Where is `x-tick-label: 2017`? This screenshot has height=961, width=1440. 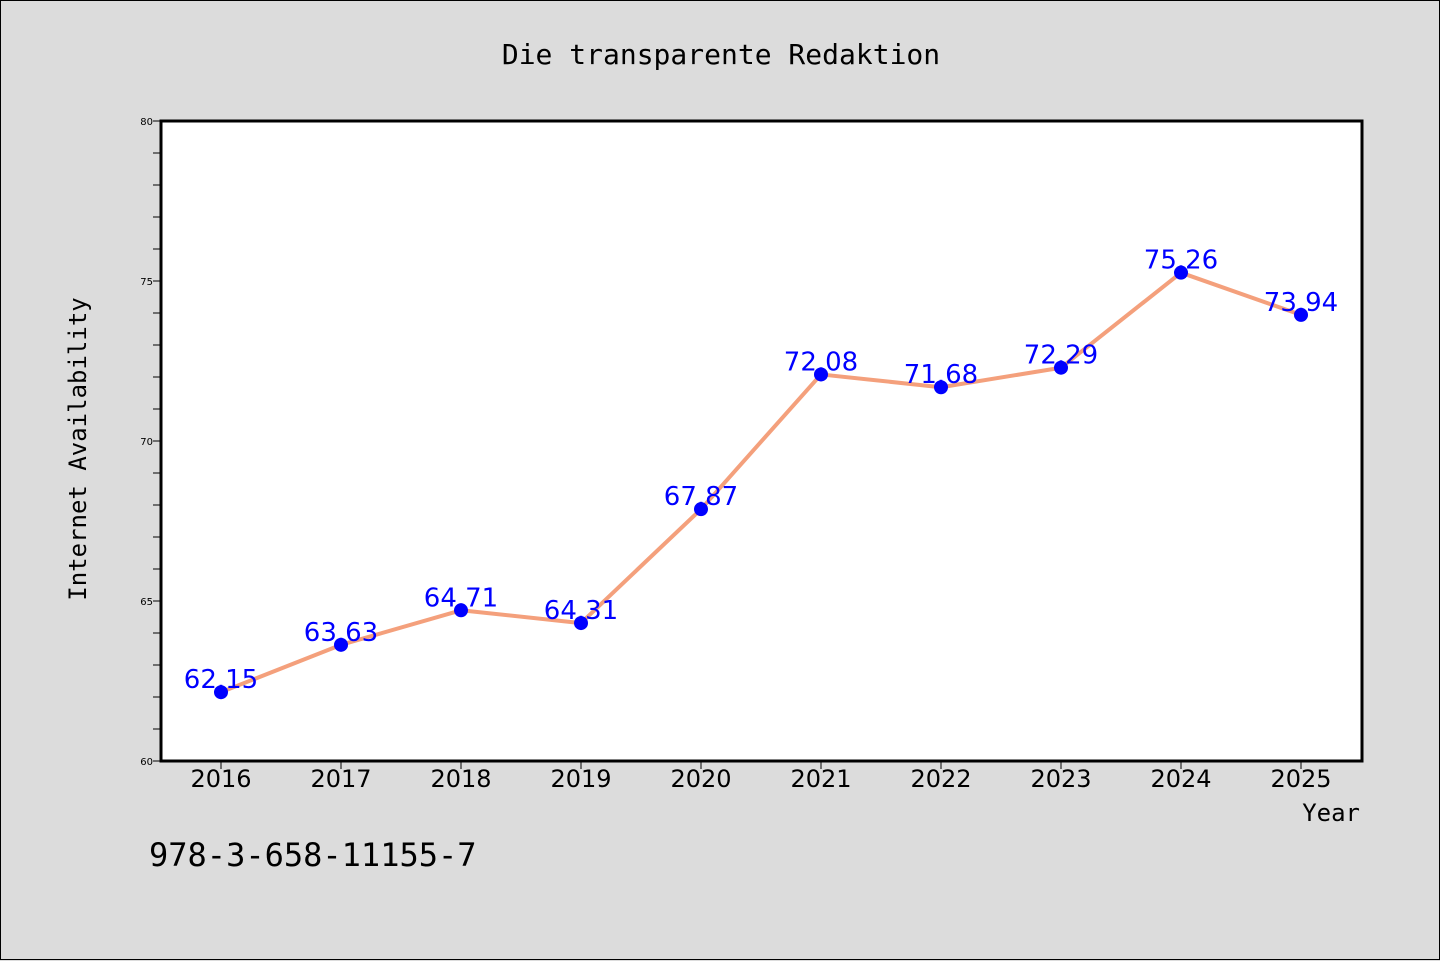 x-tick-label: 2017 is located at coordinates (340, 779).